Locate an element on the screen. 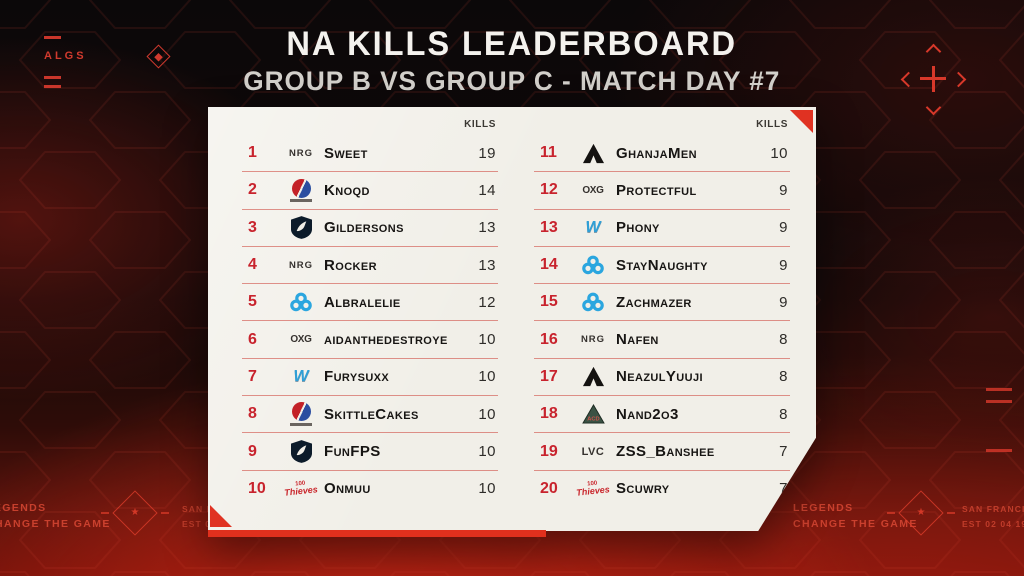 This screenshot has width=1024, height=576. leaderboard-row: 20 100 Thieves Scuwry 7 is located at coordinates (662, 489).